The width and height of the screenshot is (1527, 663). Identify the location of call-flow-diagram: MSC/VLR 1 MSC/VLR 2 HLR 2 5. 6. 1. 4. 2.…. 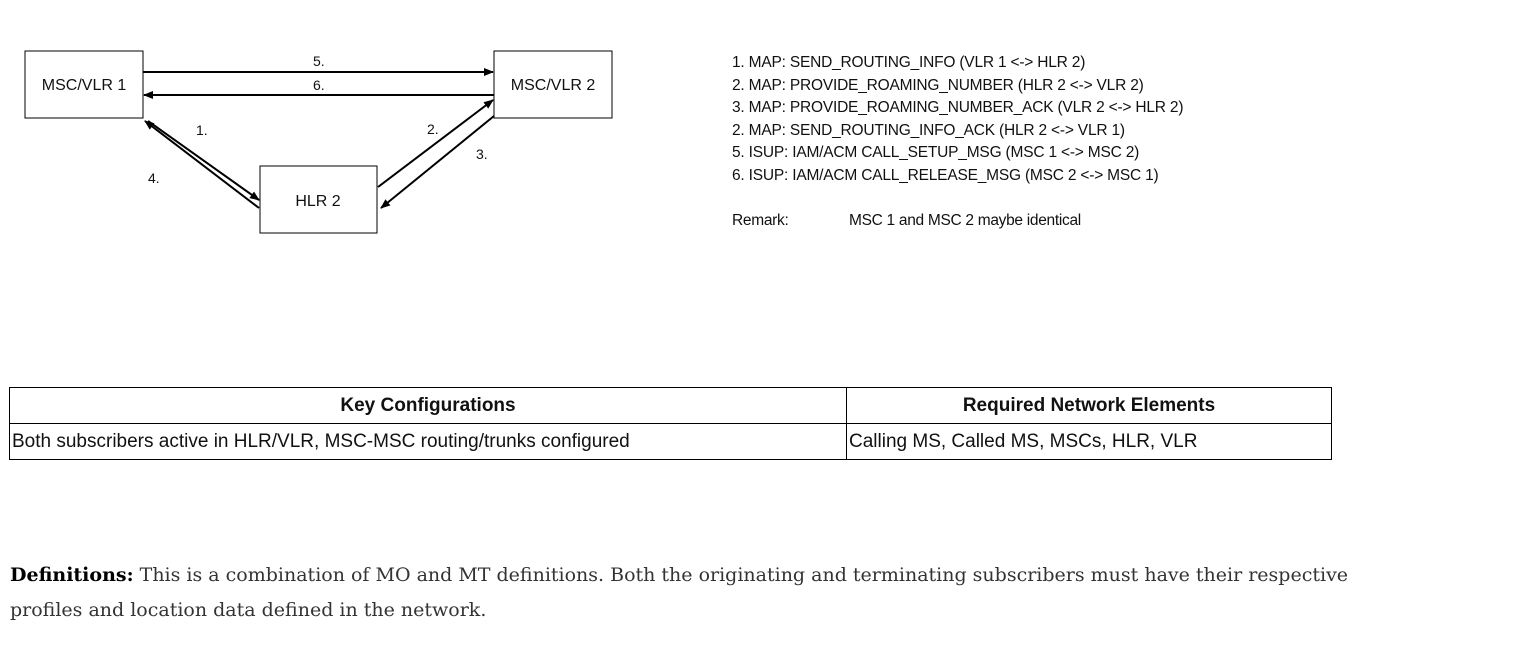
(318, 142).